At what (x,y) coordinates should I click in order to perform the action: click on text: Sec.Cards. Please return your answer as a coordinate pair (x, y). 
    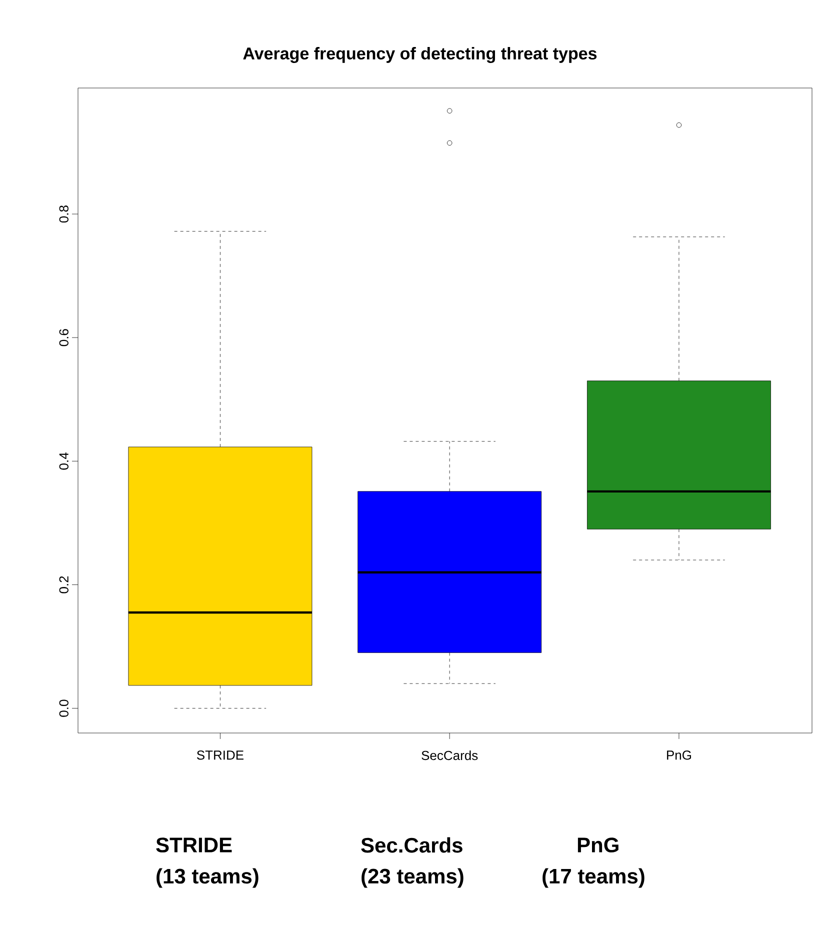
    Looking at the image, I should click on (411, 845).